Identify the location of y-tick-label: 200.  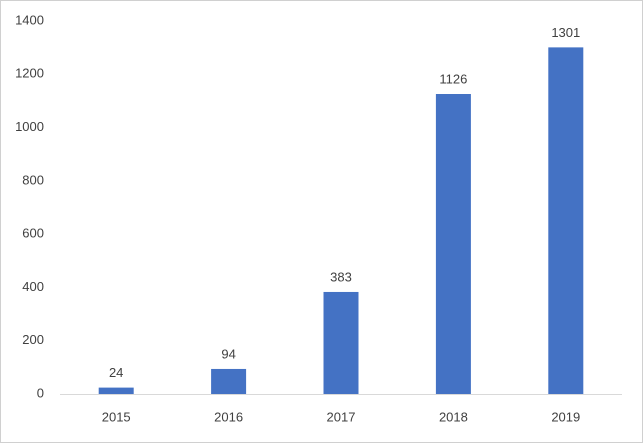
(33, 339).